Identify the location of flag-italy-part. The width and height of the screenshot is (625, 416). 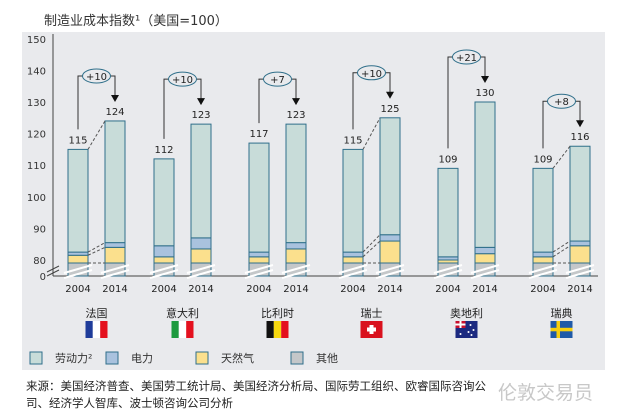
(190, 329).